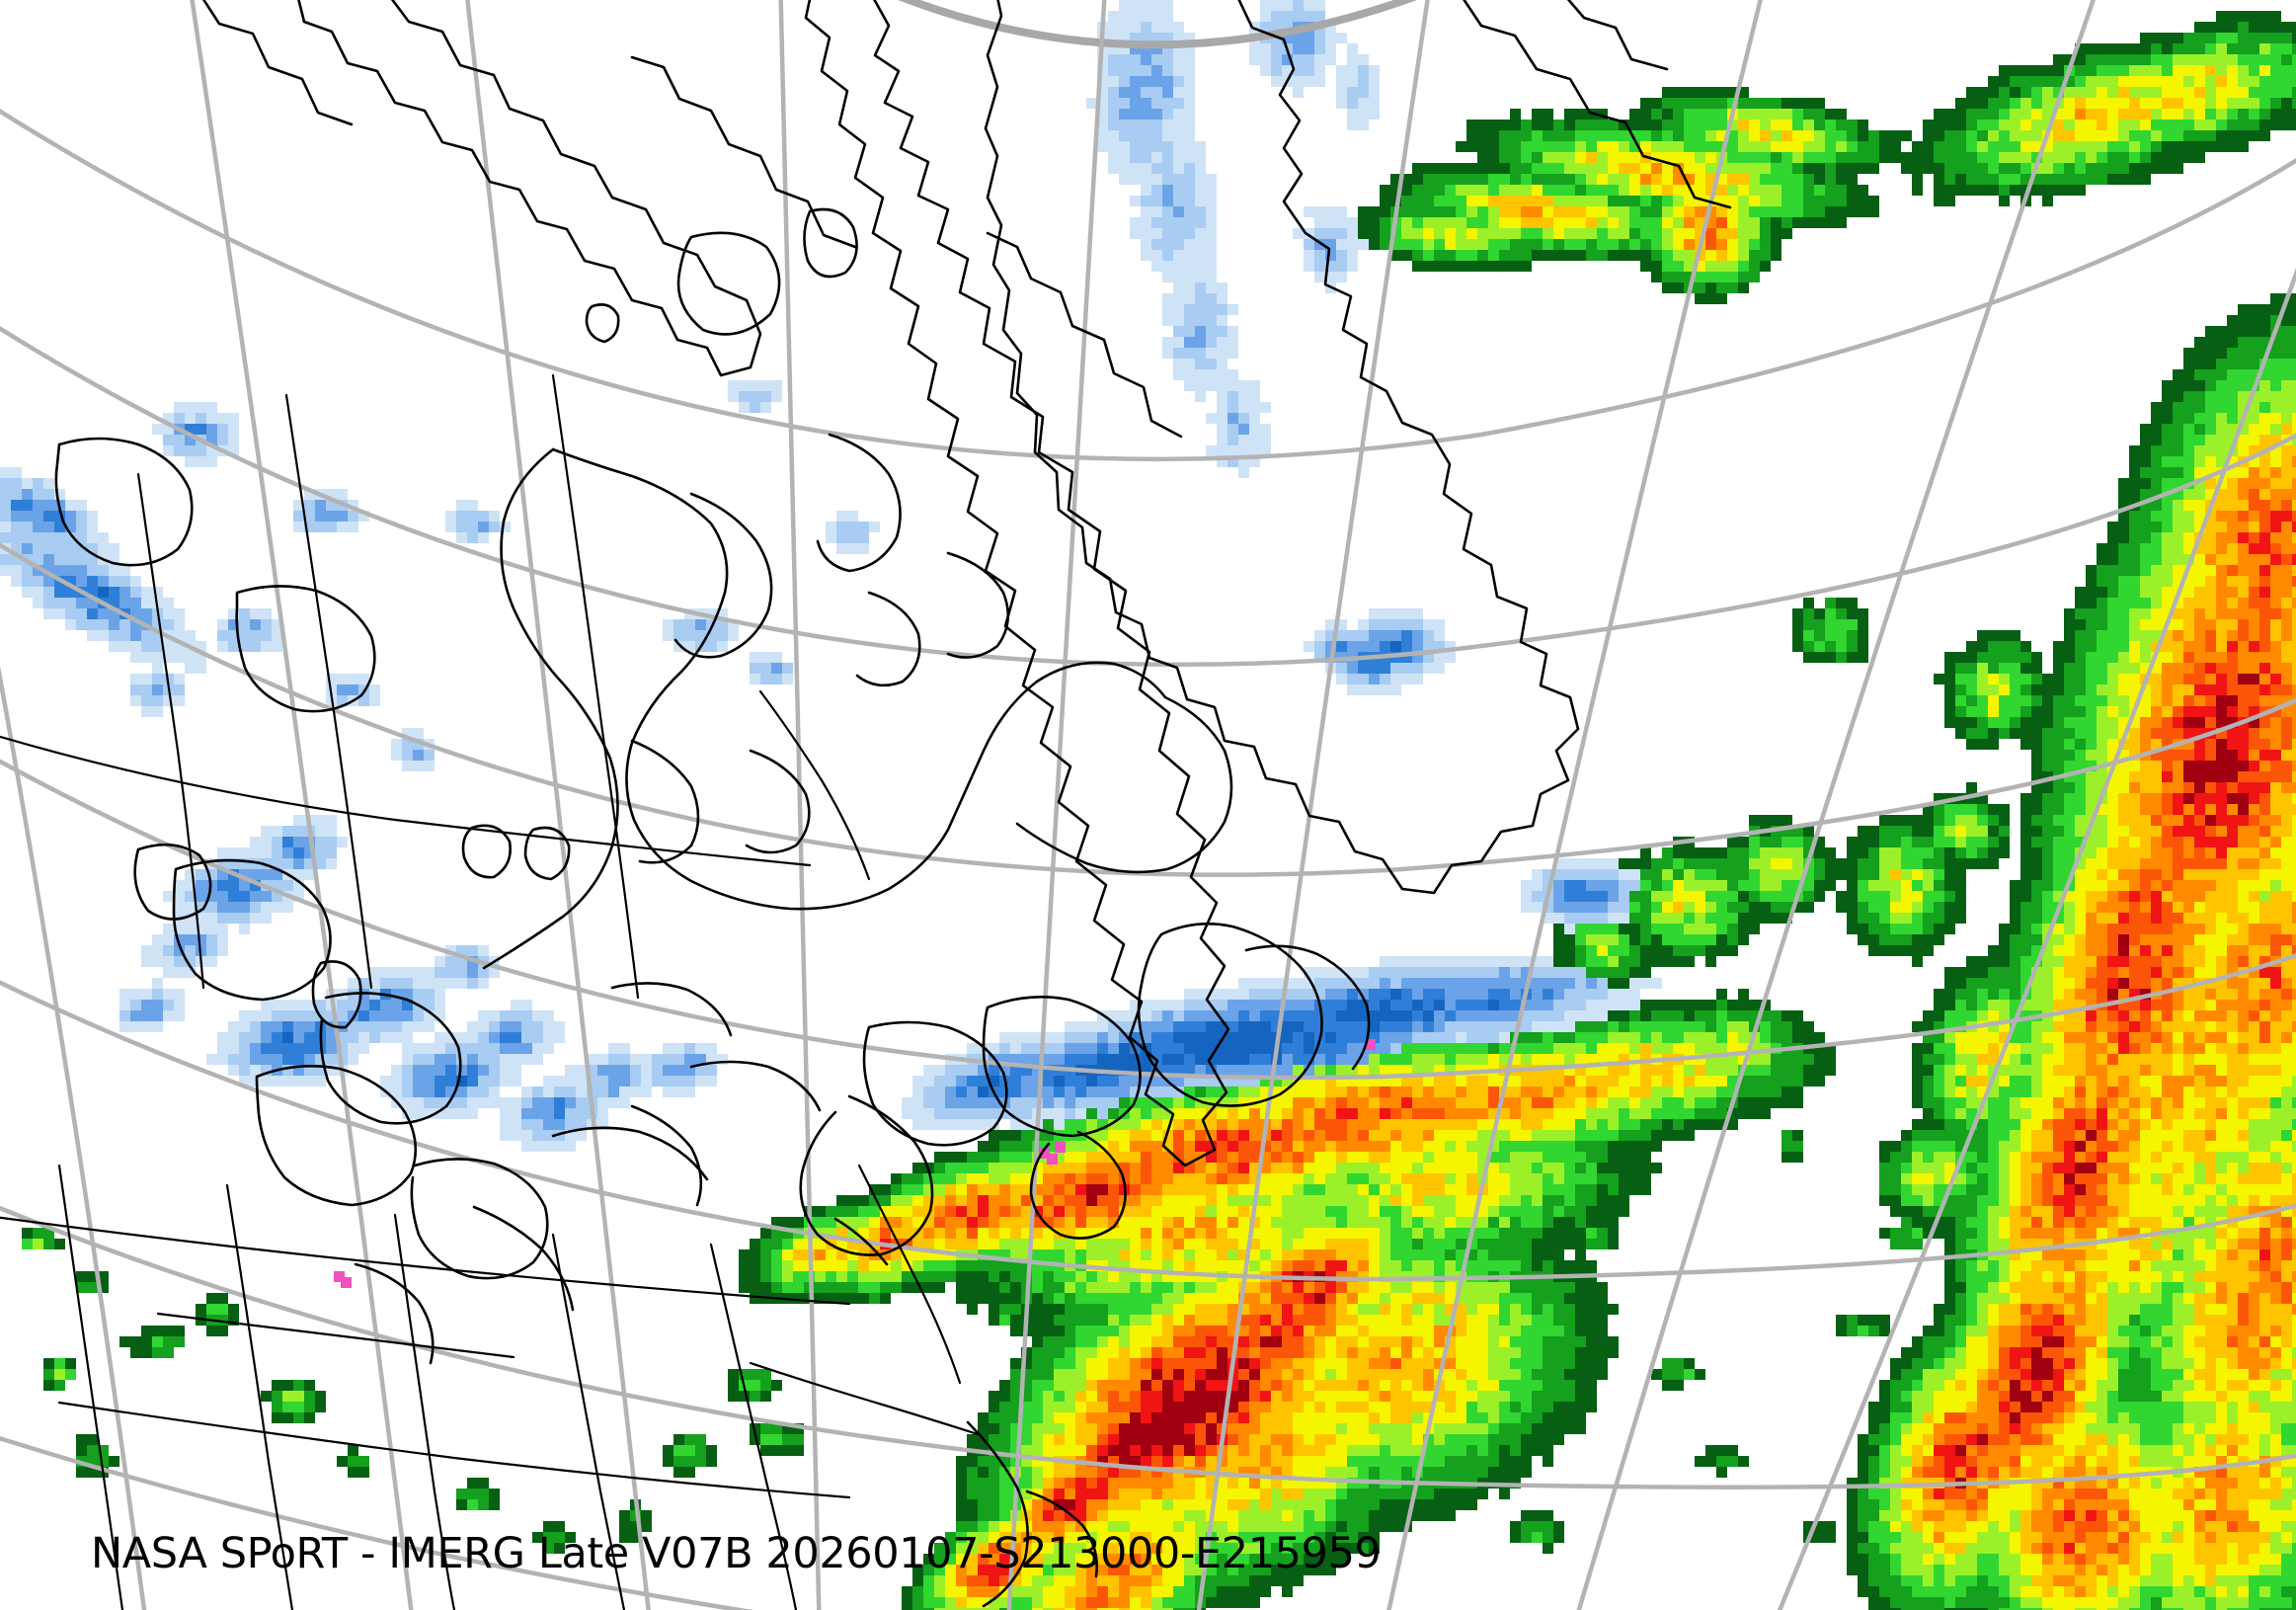 Image resolution: width=2296 pixels, height=1610 pixels. What do you see at coordinates (966, 1412) in the screenshot?
I see `us-east-coast` at bounding box center [966, 1412].